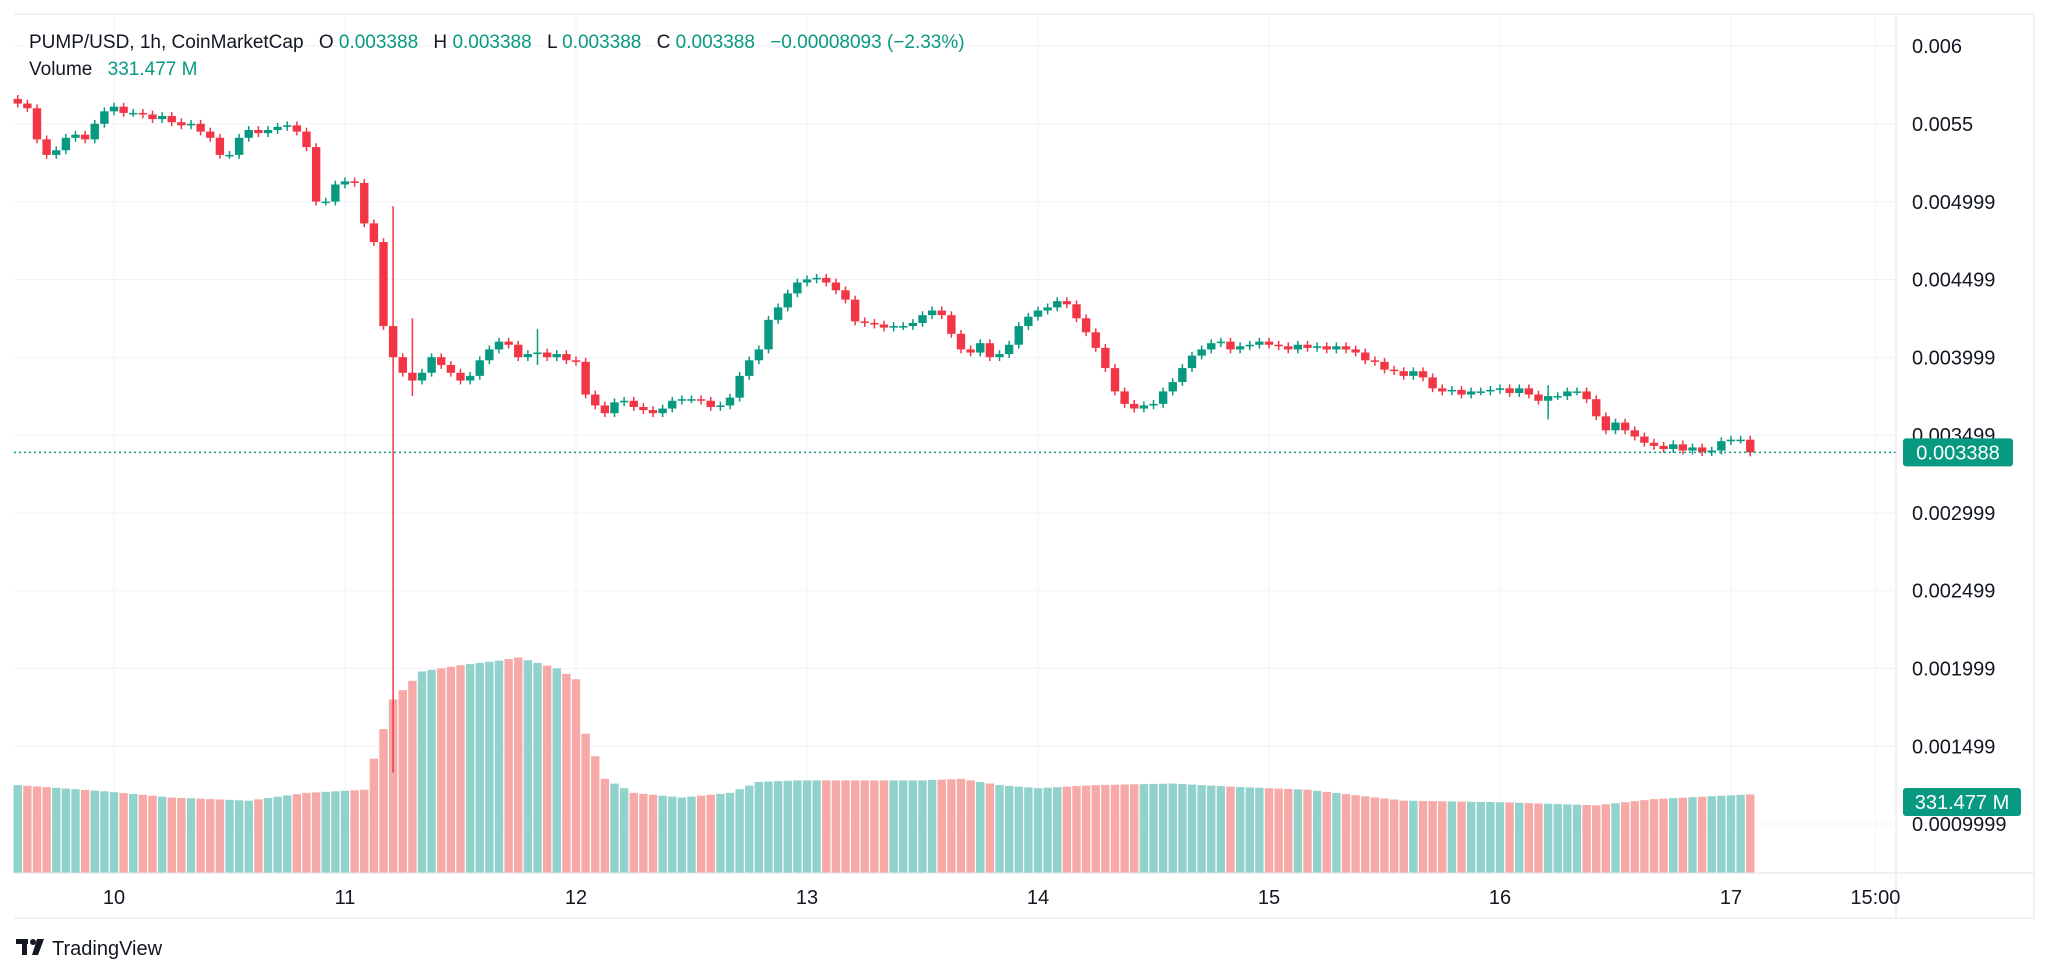 This screenshot has height=974, width=2048. What do you see at coordinates (1002, 898) in the screenshot?
I see `time-axis: 10 11 12 13 14 15 16 17 15:00` at bounding box center [1002, 898].